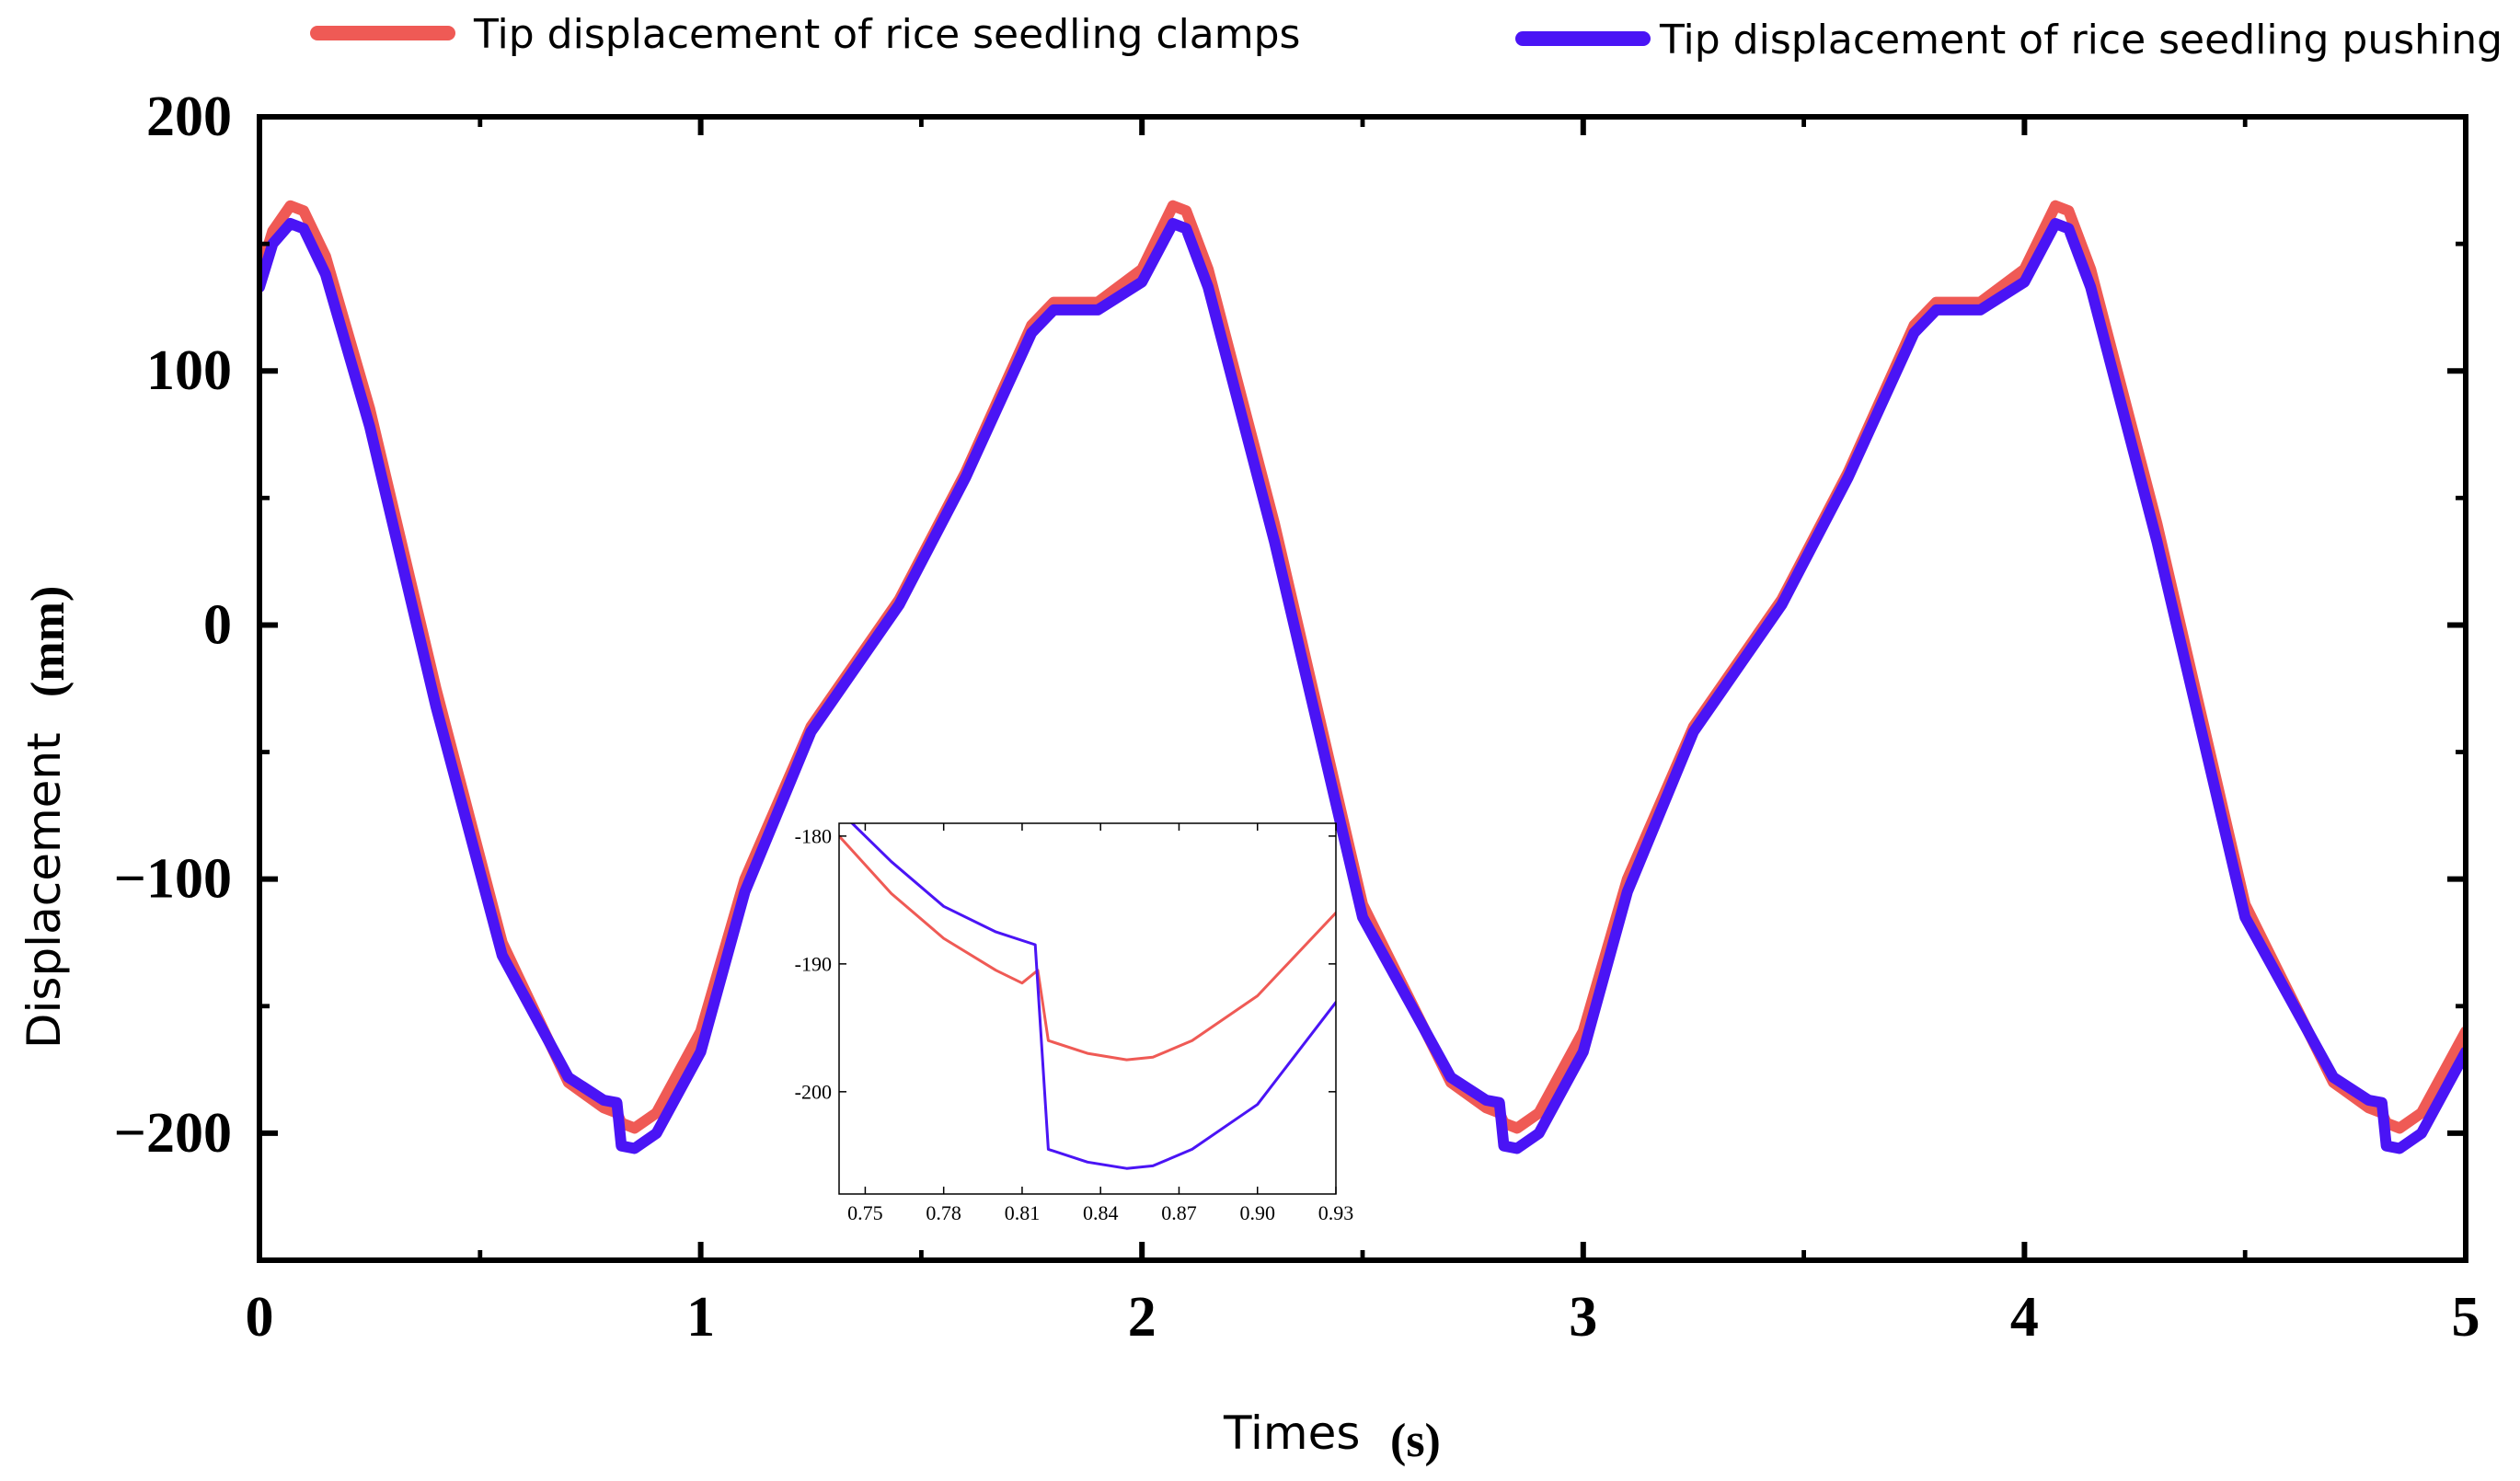 This screenshot has width=2520, height=1481. I want to click on inset-axes: 0.75 0.78 0.81 0.84 0.87 0.90 0.93 -180 -190 -200, so click(1074, 1023).